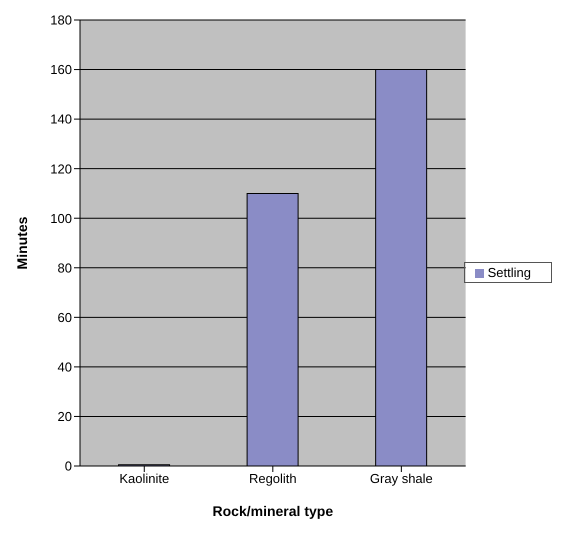 Image resolution: width=572 pixels, height=544 pixels. Describe the element at coordinates (61, 70) in the screenshot. I see `y-tick-label: 160` at that location.